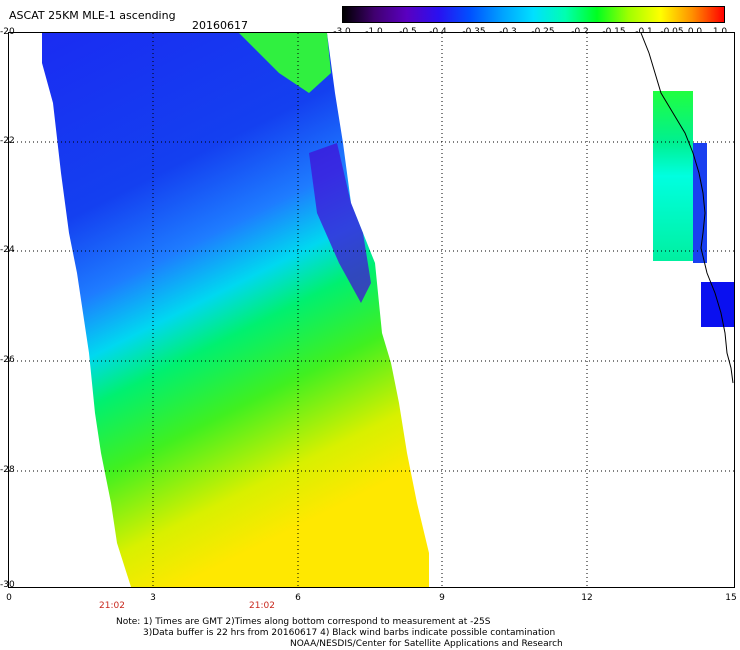  I want to click on product-date: 20160617, so click(220, 25).